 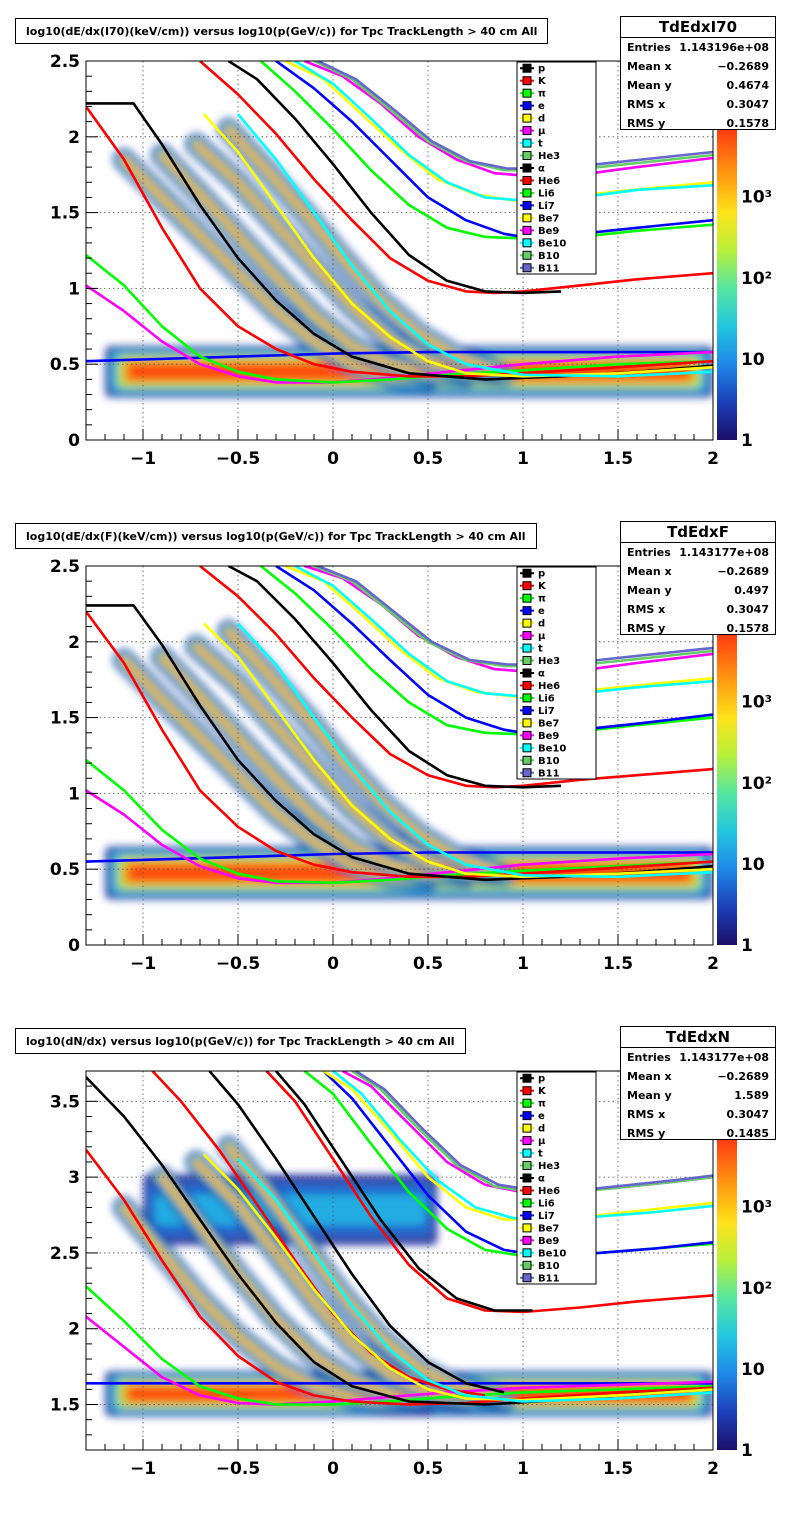 What do you see at coordinates (542, 599) in the screenshot?
I see `legend-label: π` at bounding box center [542, 599].